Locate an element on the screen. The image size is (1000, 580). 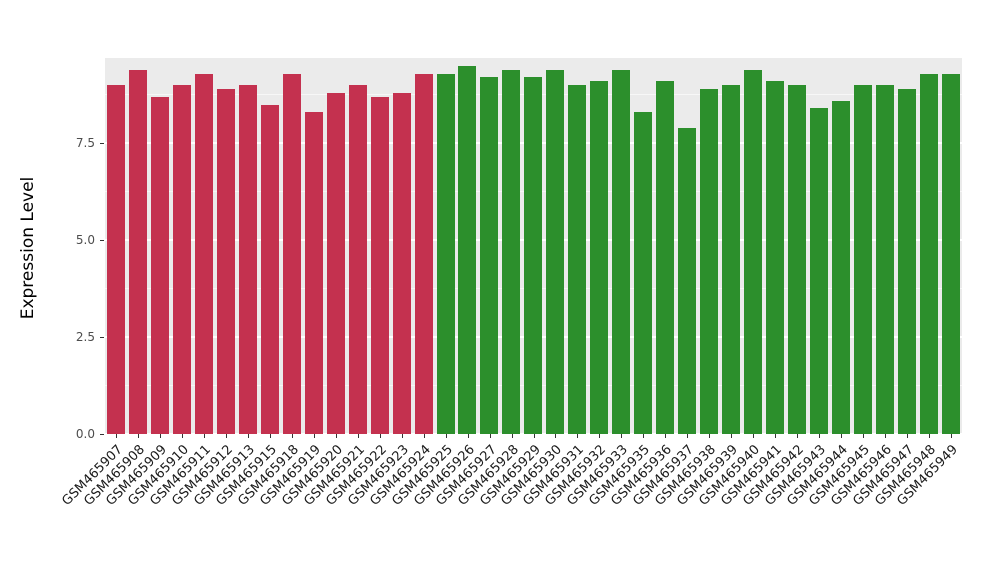
bar-GSM465929 is located at coordinates (533, 255).